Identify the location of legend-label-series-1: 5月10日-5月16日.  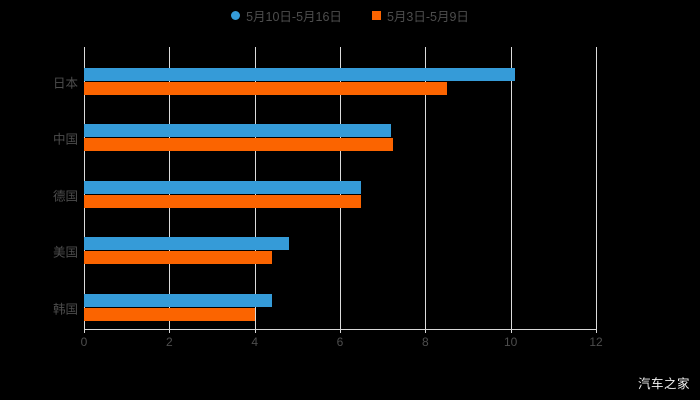
(294, 16).